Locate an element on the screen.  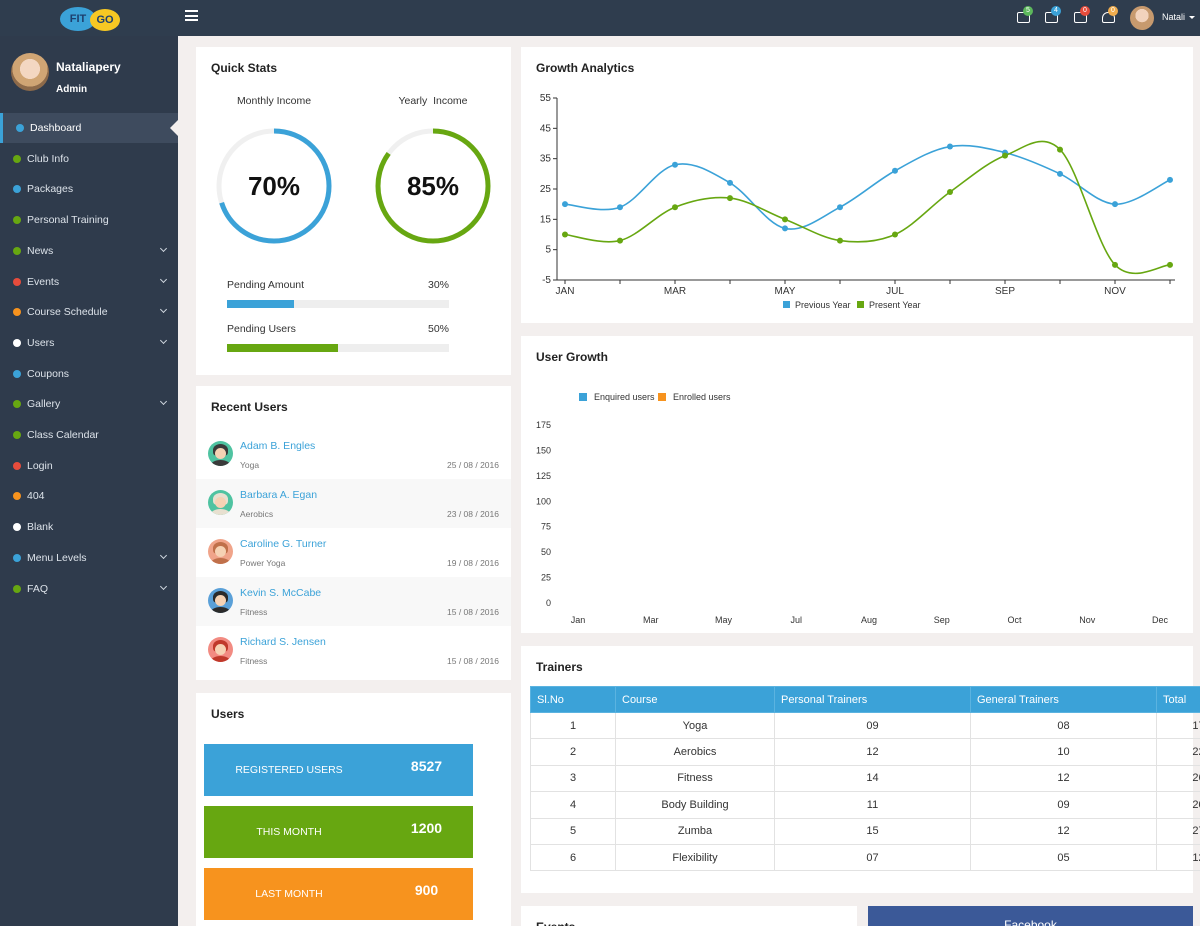
menu-item: Users is located at coordinates (89, 343).